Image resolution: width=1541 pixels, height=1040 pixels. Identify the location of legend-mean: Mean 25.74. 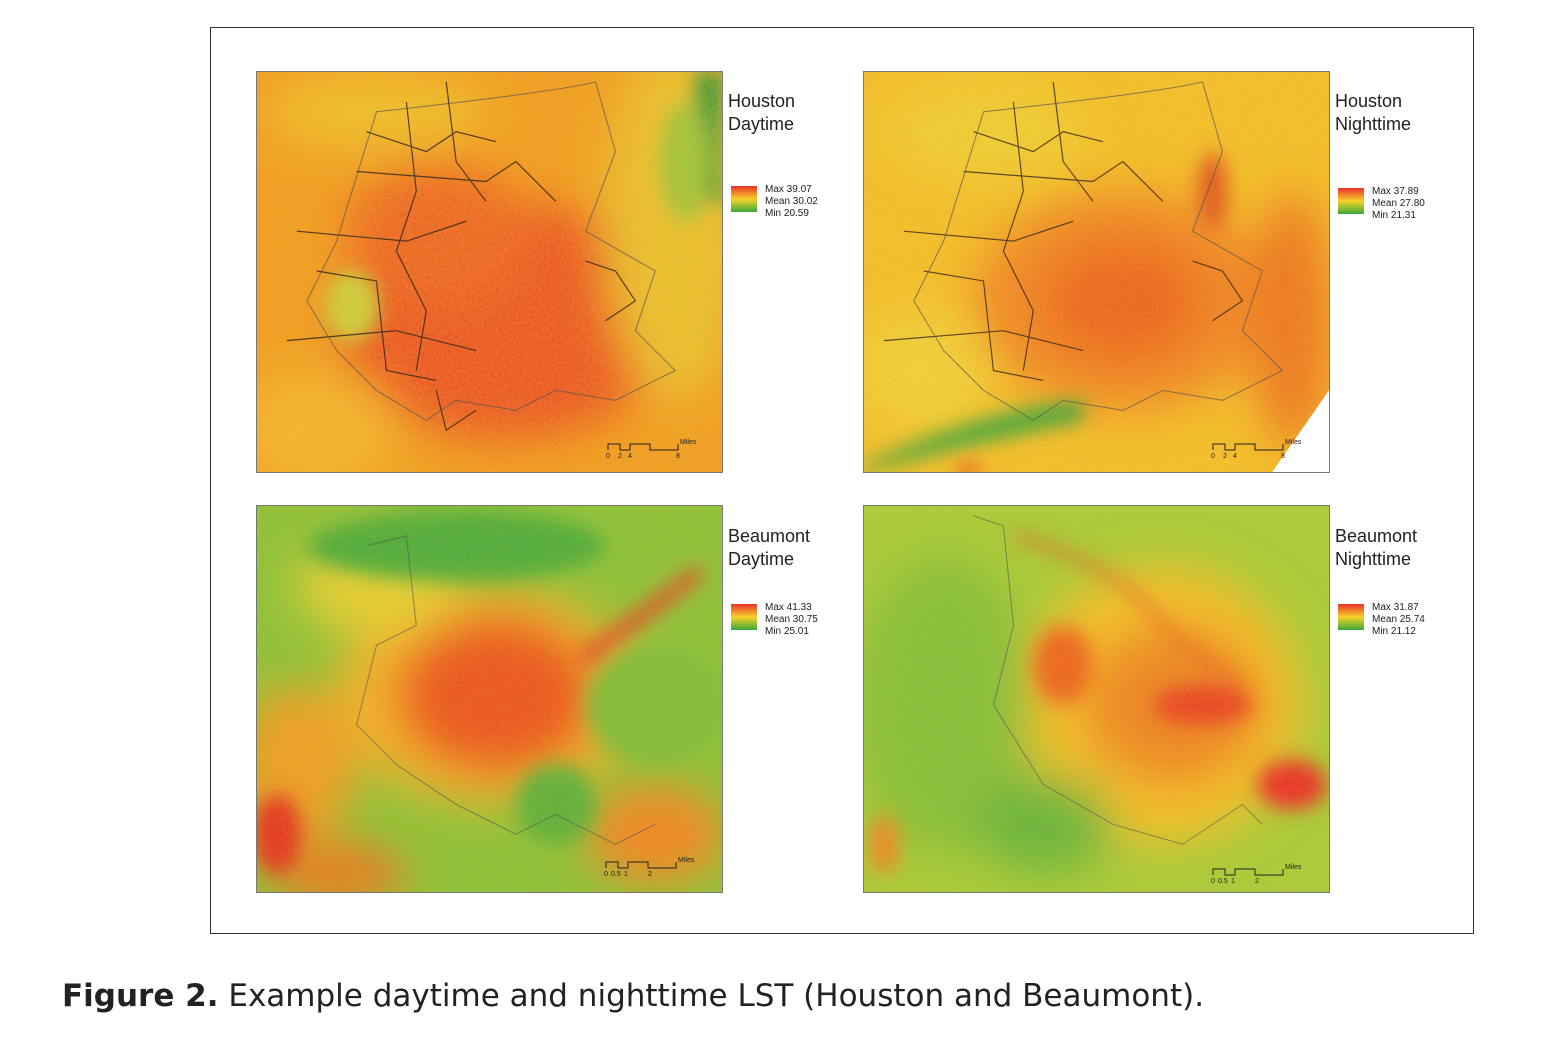
(1398, 619).